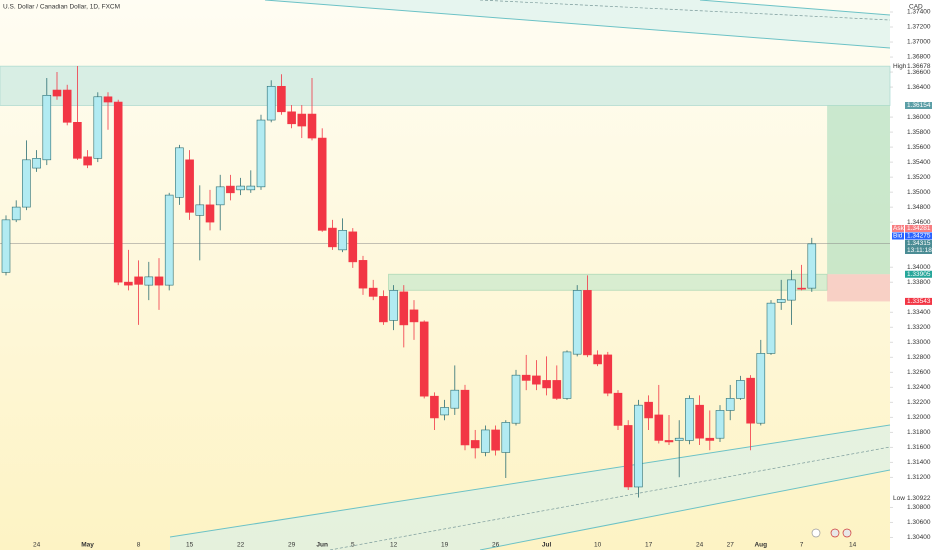 This screenshot has width=932, height=550. What do you see at coordinates (731, 545) in the screenshot?
I see `x-tick-label: 27` at bounding box center [731, 545].